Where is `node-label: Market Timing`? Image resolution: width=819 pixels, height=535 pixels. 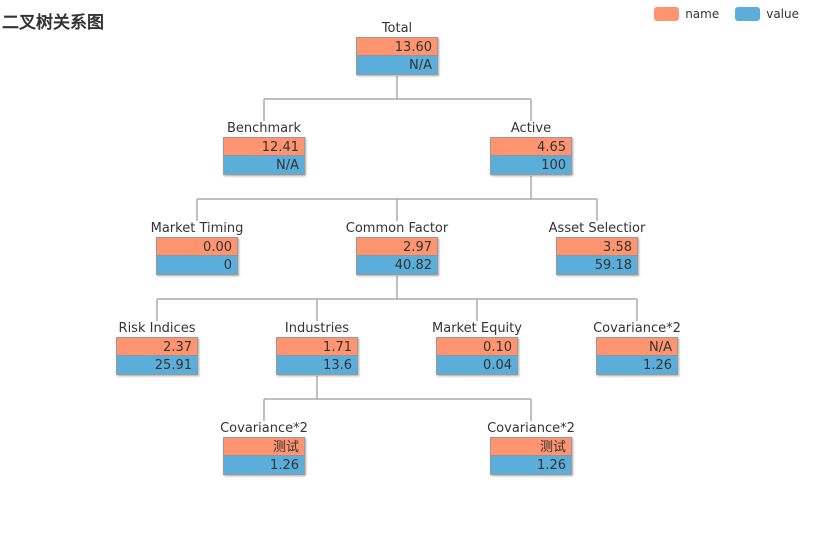
node-label: Market Timing is located at coordinates (197, 228).